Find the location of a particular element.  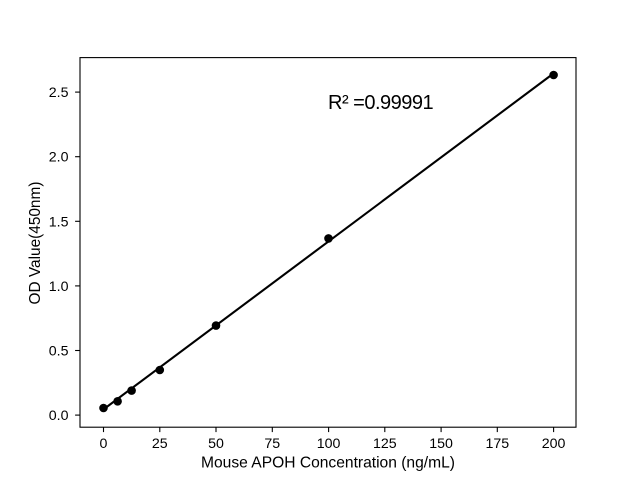

svg-text: 175 is located at coordinates (497, 444).